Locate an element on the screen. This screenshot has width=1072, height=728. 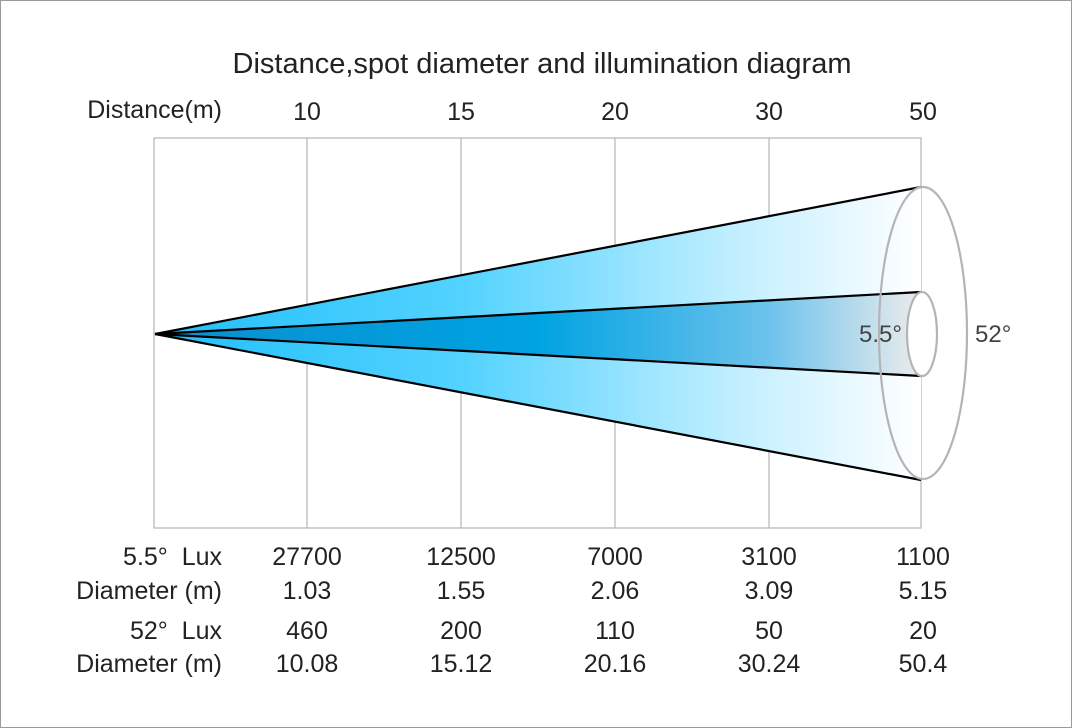
distance-value-3: 20 is located at coordinates (615, 112).